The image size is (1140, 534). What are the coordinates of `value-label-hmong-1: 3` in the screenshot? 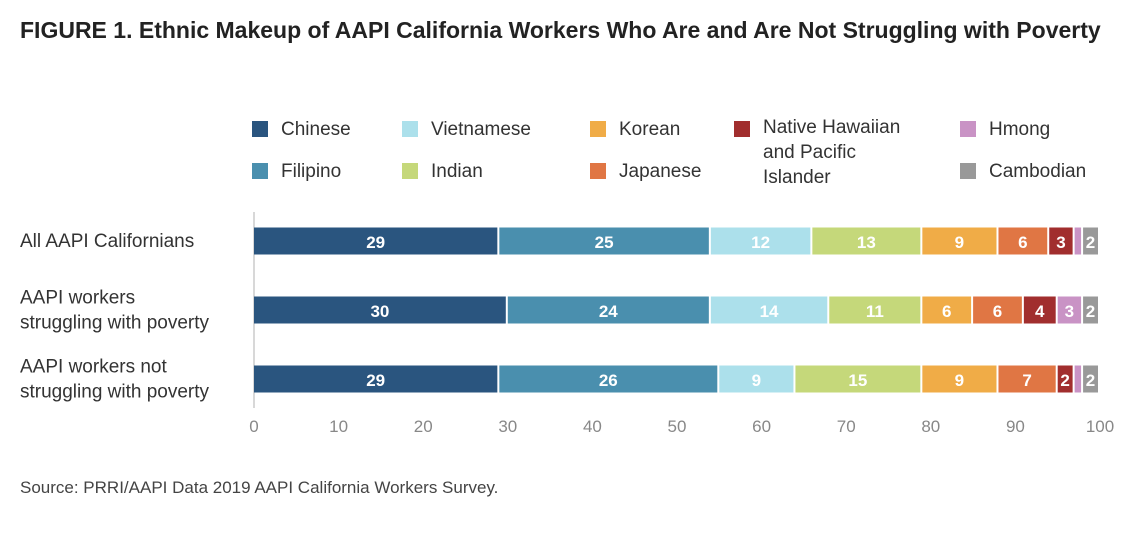 It's located at (1069, 311).